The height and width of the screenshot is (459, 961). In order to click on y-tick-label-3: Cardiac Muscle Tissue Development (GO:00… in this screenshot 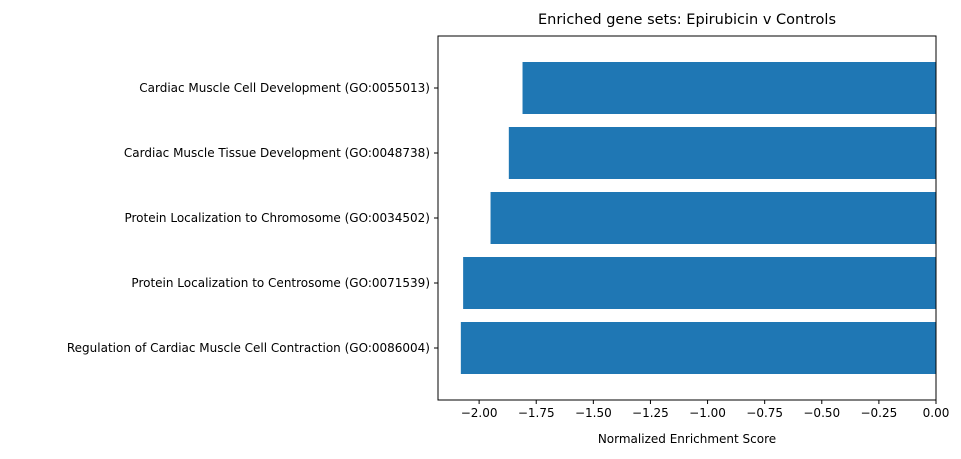, I will do `click(277, 153)`.